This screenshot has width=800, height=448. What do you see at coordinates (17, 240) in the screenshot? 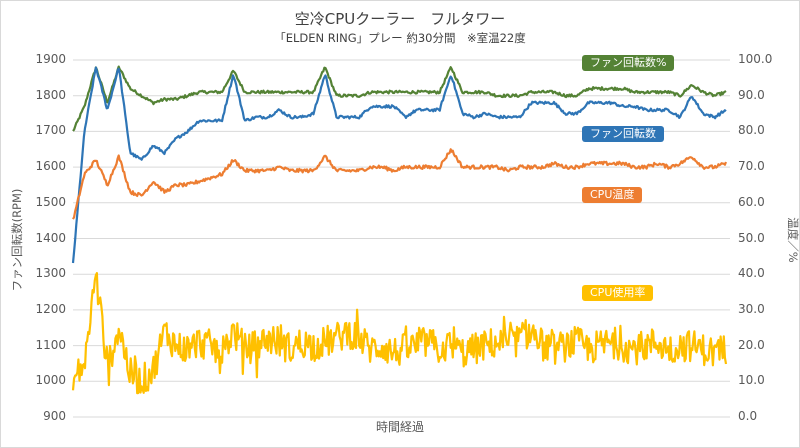
I see `y-axis-left-label: ファン回転数(RPM)` at bounding box center [17, 240].